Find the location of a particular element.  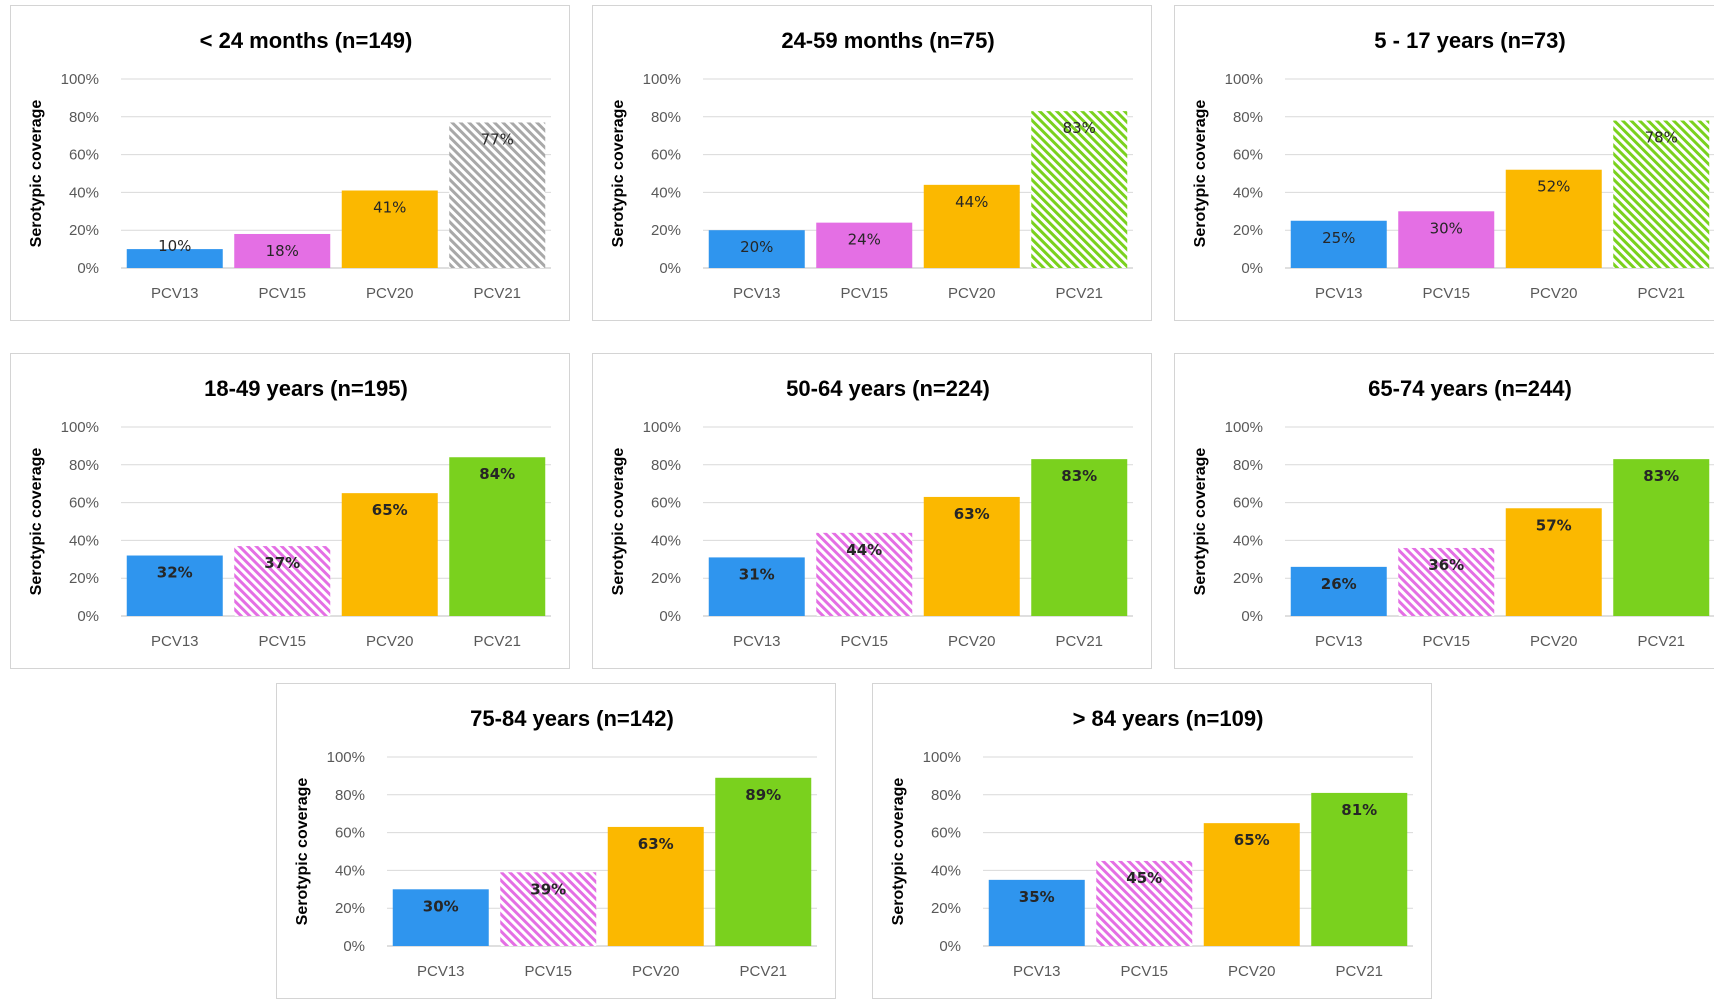

data-label: 83% is located at coordinates (1661, 476).